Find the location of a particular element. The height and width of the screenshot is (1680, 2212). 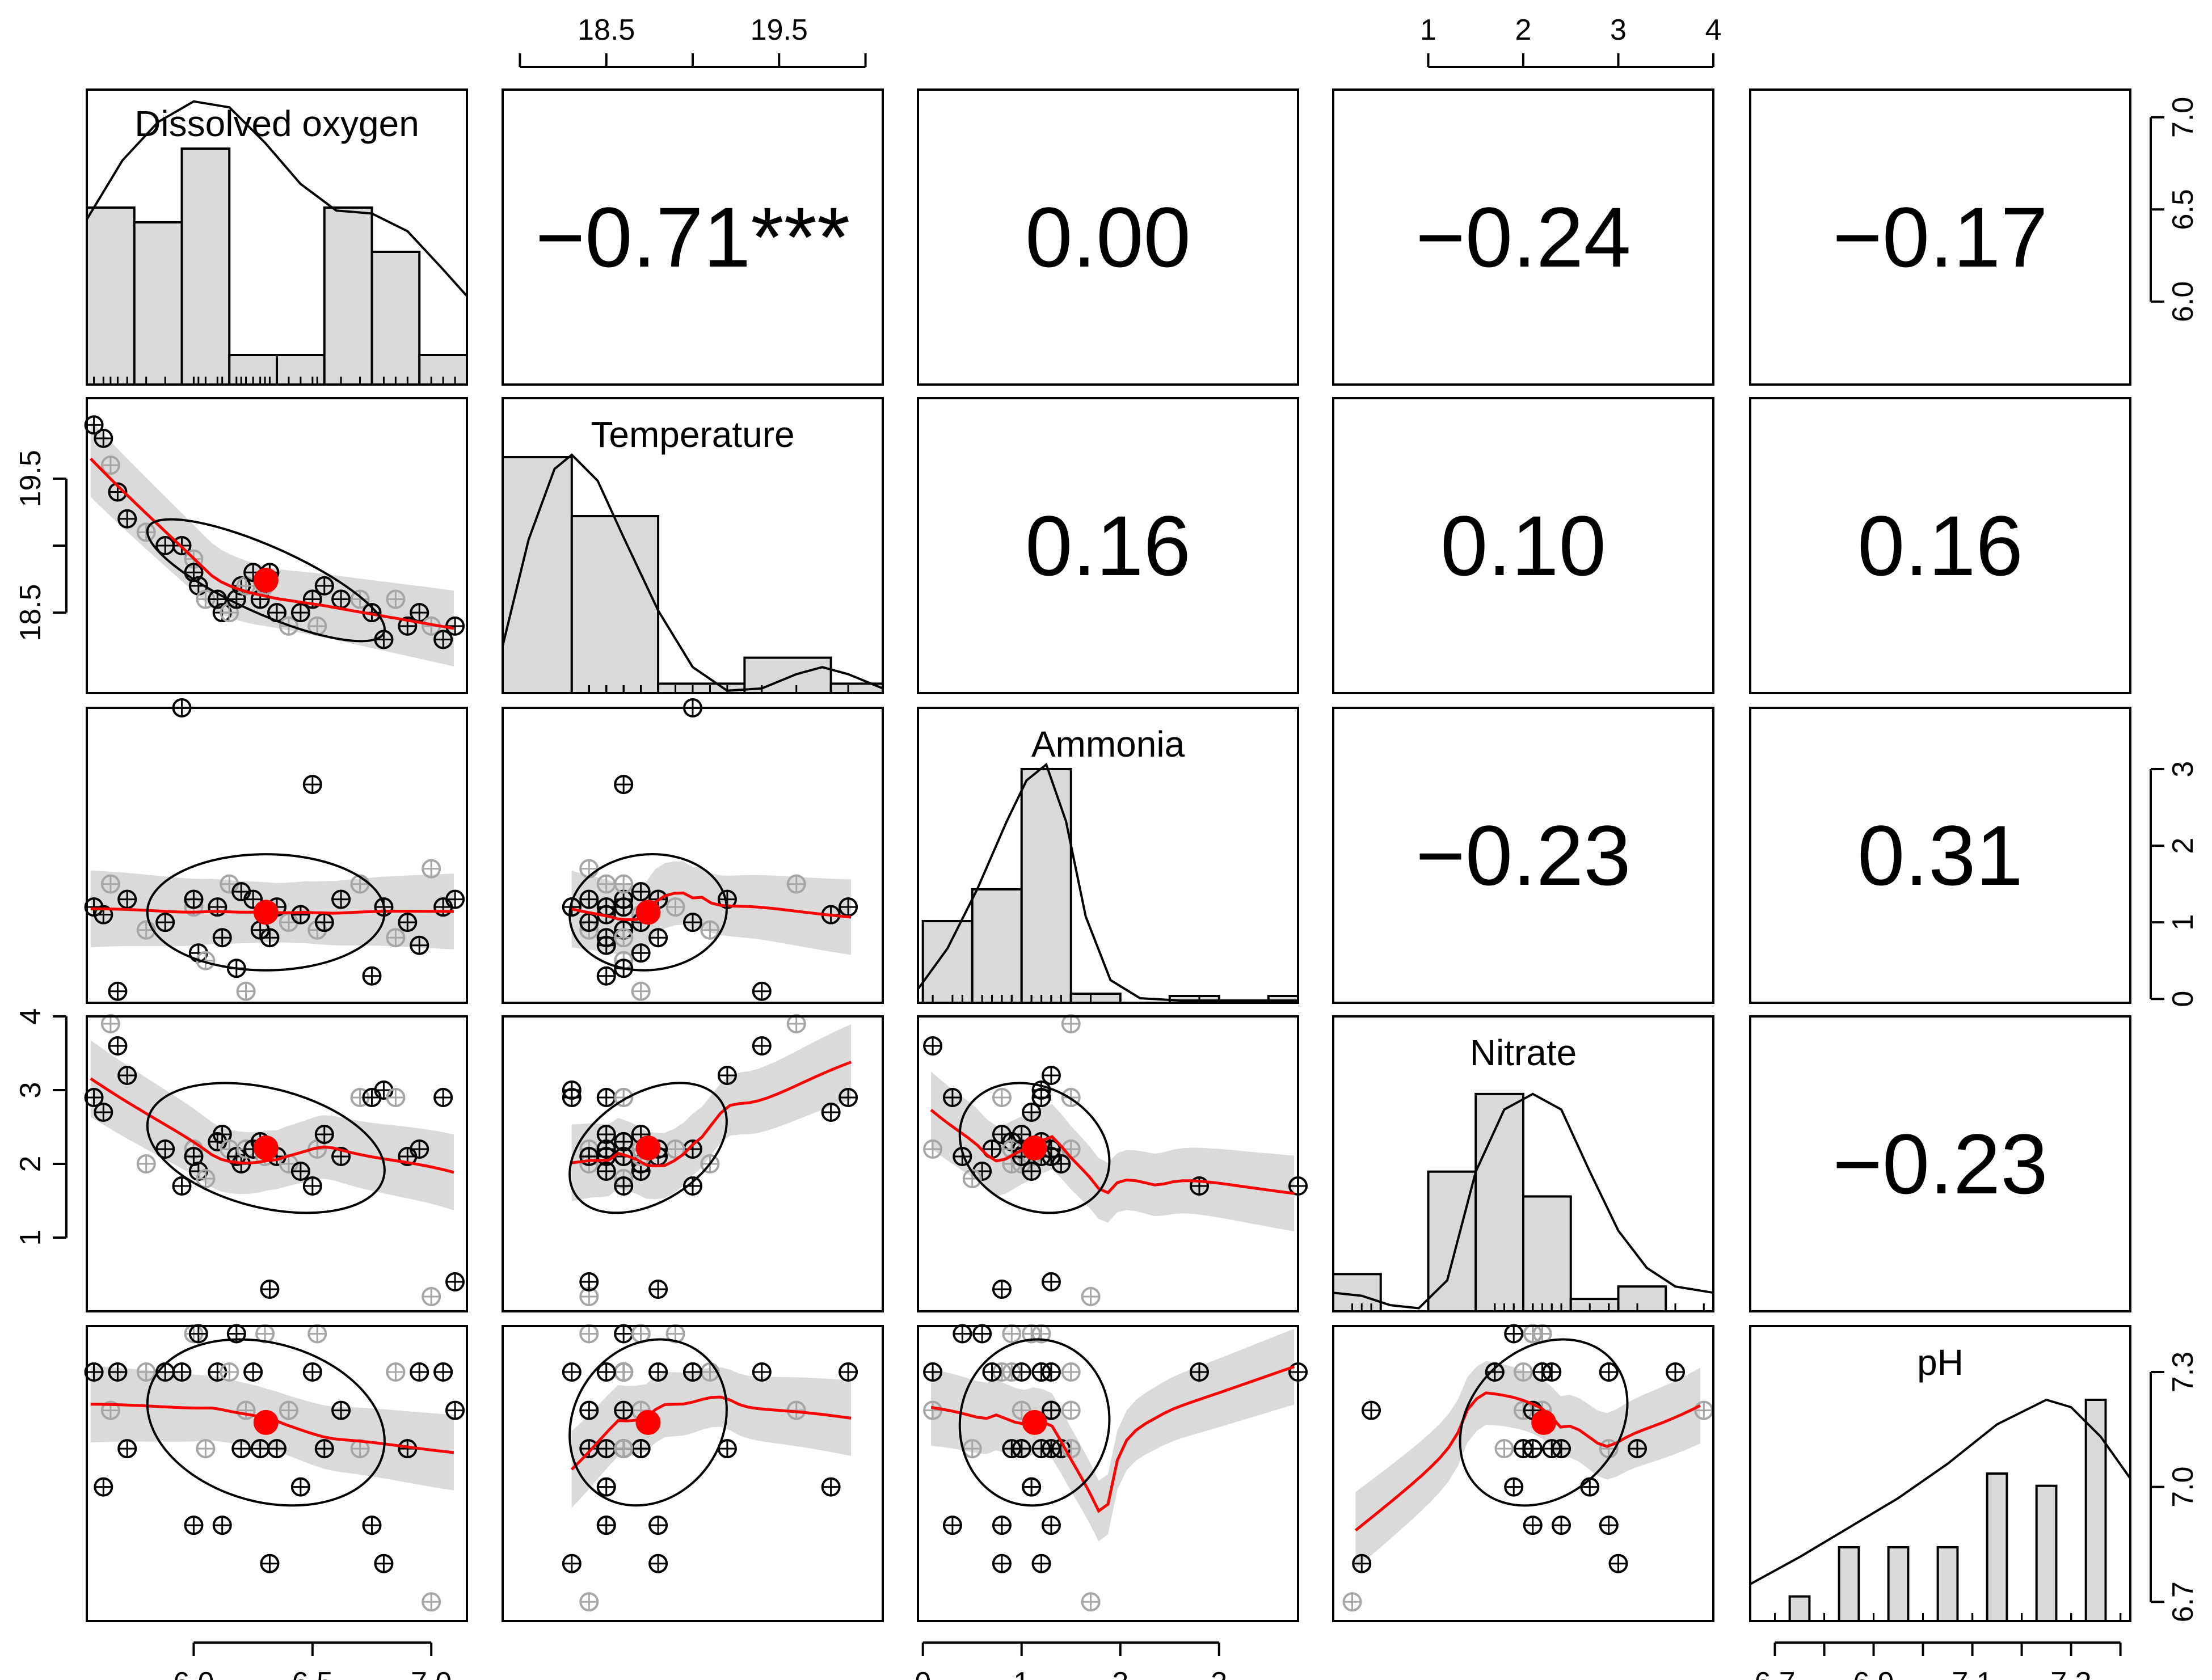

confidence-band-temperature-dissolved-oxygen is located at coordinates (272, 543).